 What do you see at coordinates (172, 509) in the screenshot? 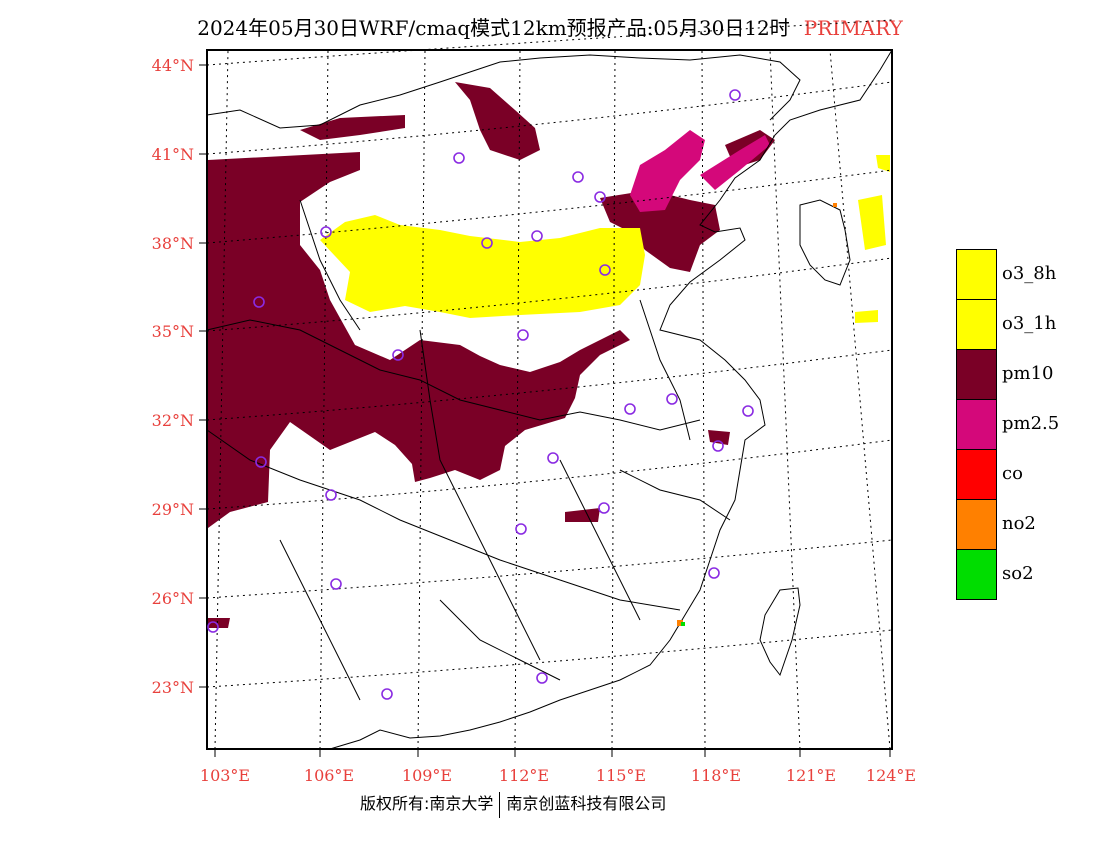
I see `lat-label-29: 29°N` at bounding box center [172, 509].